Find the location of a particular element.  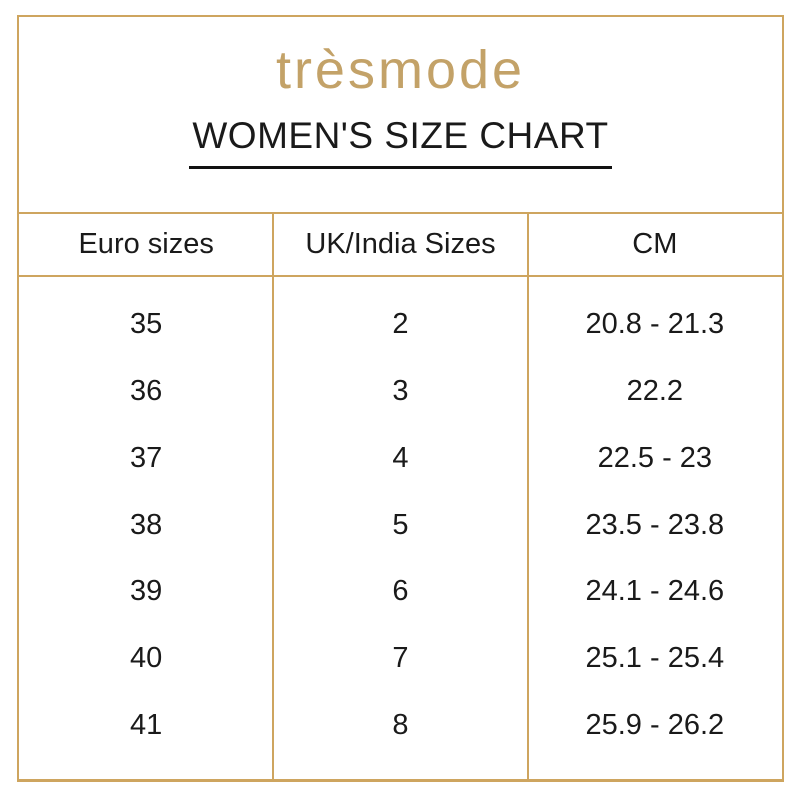

table-row: 38 5 23.5 - 23.8 is located at coordinates (400, 525).